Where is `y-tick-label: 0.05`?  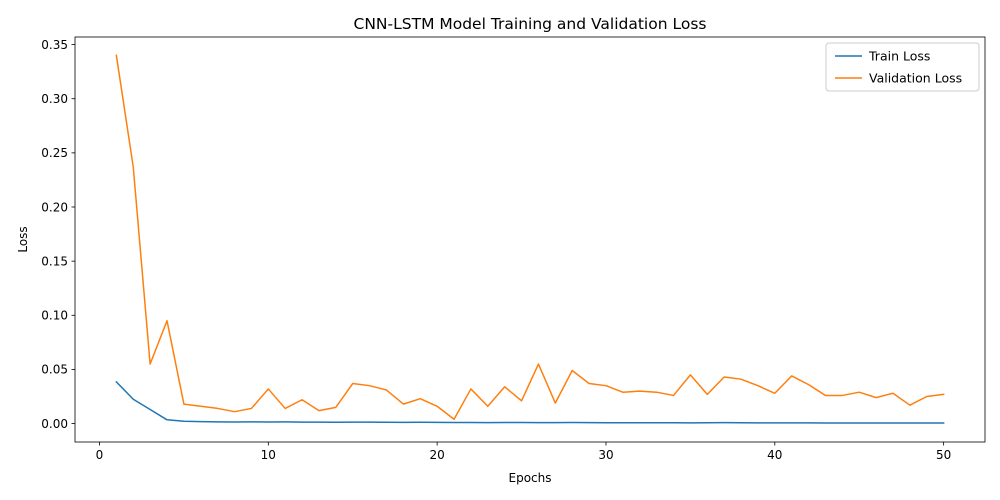 y-tick-label: 0.05 is located at coordinates (54, 370).